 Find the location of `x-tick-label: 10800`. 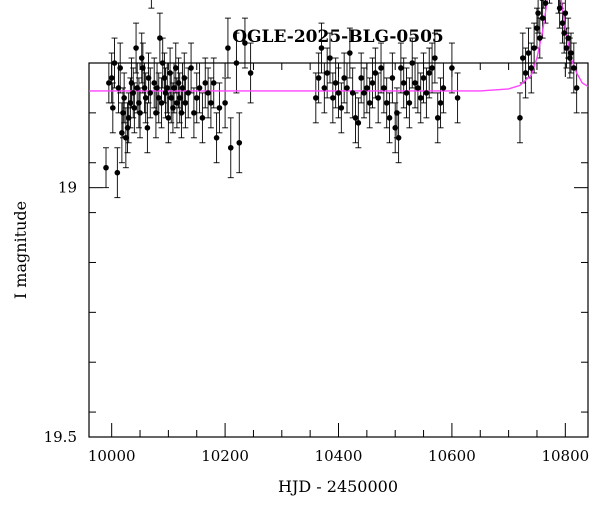

x-tick-label: 10800 is located at coordinates (565, 456).